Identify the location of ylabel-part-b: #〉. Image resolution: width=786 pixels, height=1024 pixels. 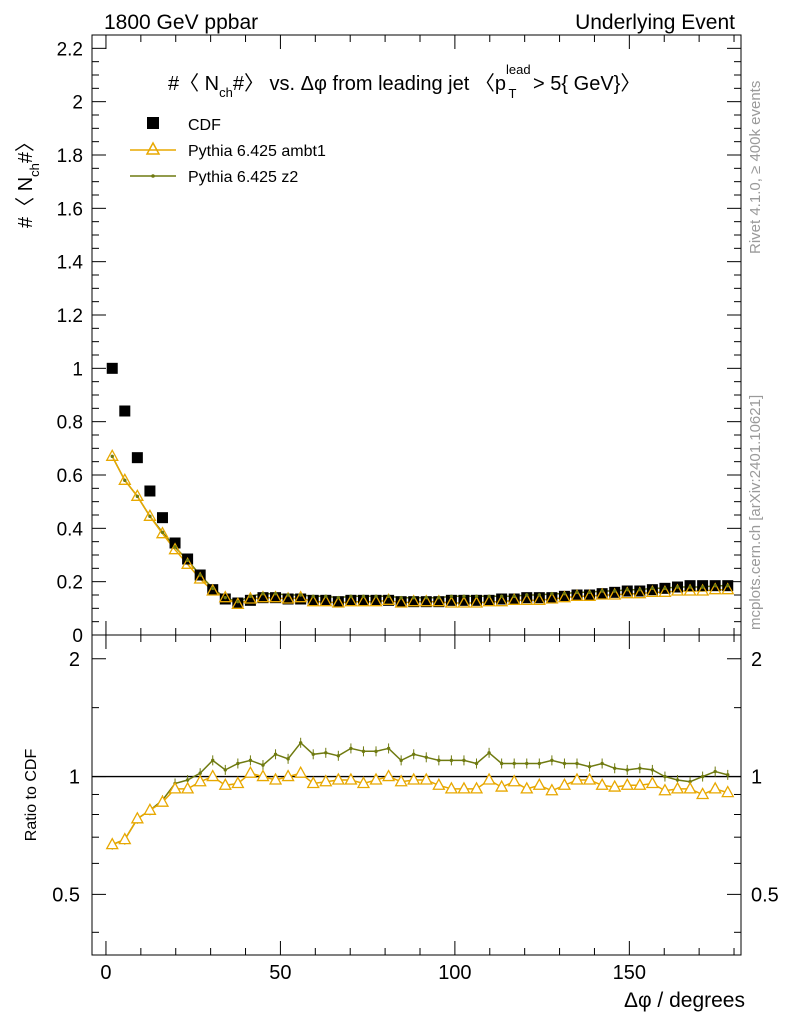
(26, 147).